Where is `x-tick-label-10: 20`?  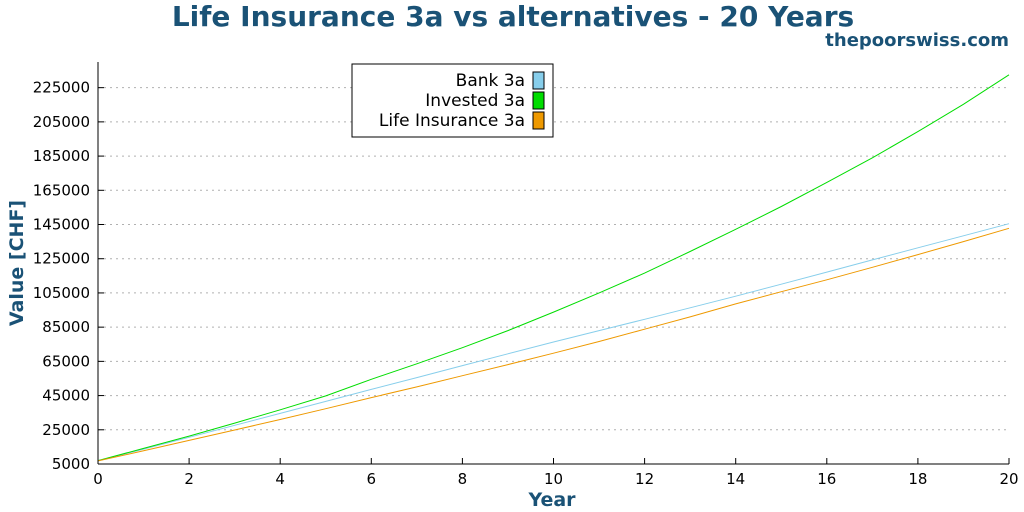 x-tick-label-10: 20 is located at coordinates (1008, 479).